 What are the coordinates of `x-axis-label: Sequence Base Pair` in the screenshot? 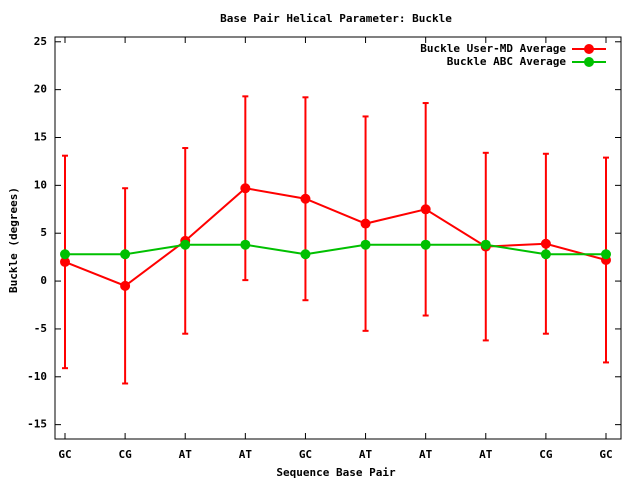 It's located at (336, 472).